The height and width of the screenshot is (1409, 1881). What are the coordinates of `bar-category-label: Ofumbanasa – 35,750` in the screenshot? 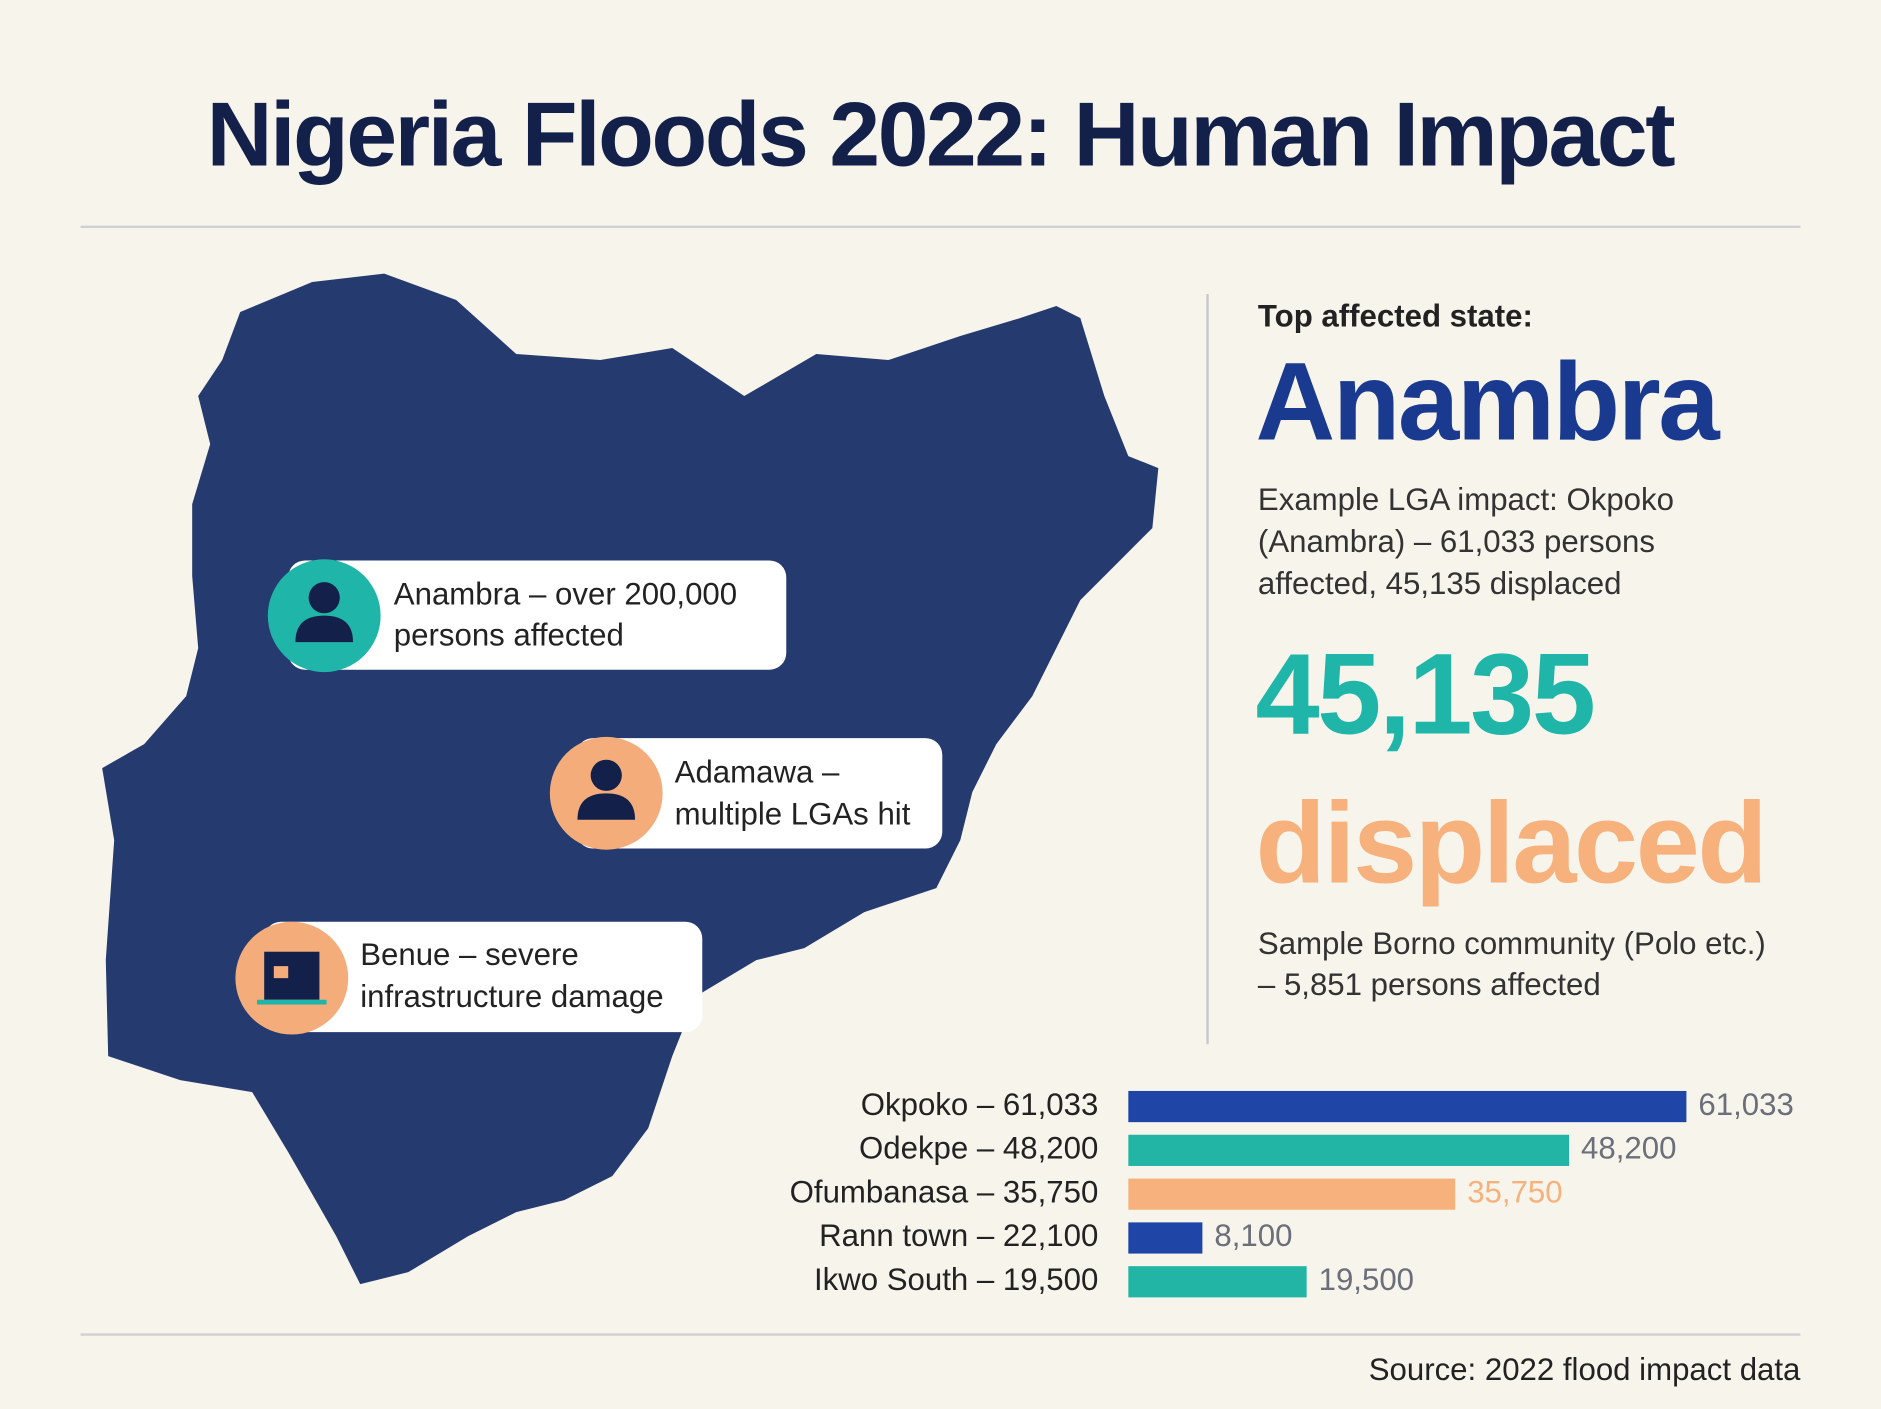 It's located at (944, 1191).